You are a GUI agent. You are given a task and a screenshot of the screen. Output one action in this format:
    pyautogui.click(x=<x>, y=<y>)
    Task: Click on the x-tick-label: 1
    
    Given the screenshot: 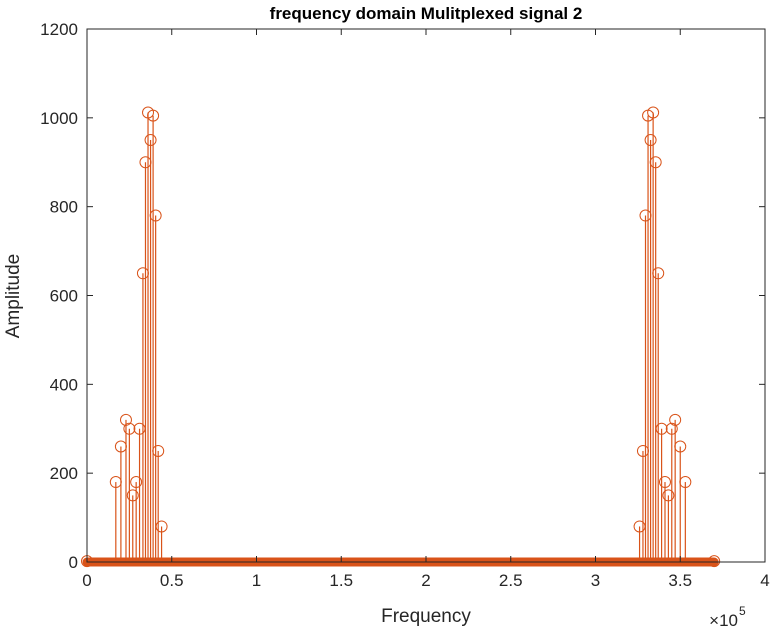 What is the action you would take?
    pyautogui.click(x=256, y=580)
    